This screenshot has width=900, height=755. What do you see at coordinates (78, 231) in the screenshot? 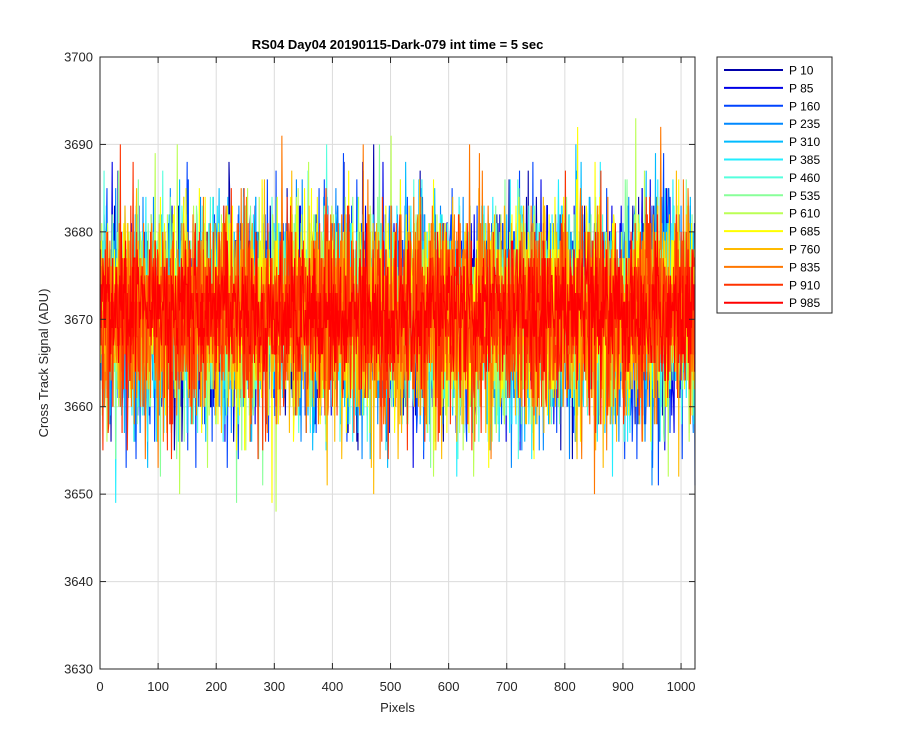
I see `y-tick-label: 3680` at bounding box center [78, 231].